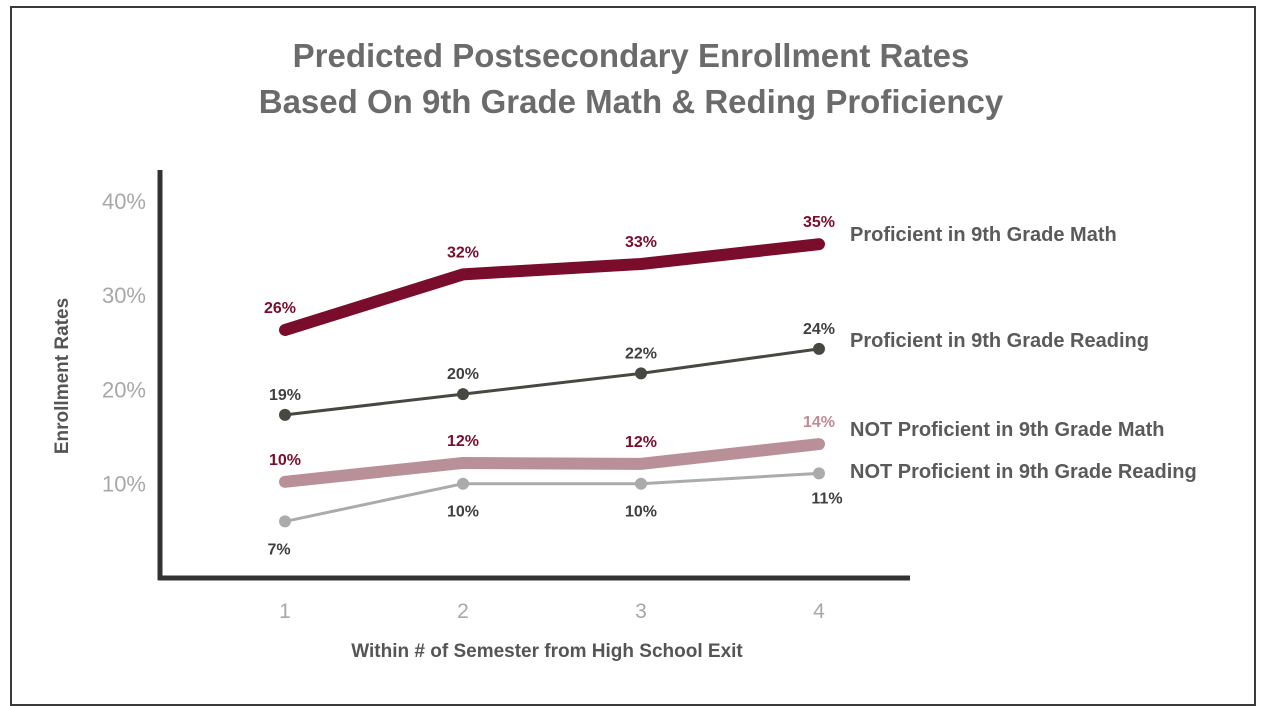 The width and height of the screenshot is (1262, 706). Describe the element at coordinates (631, 55) in the screenshot. I see `chart-title-line1: Predicted Postsecondary Enrollment Rates` at that location.